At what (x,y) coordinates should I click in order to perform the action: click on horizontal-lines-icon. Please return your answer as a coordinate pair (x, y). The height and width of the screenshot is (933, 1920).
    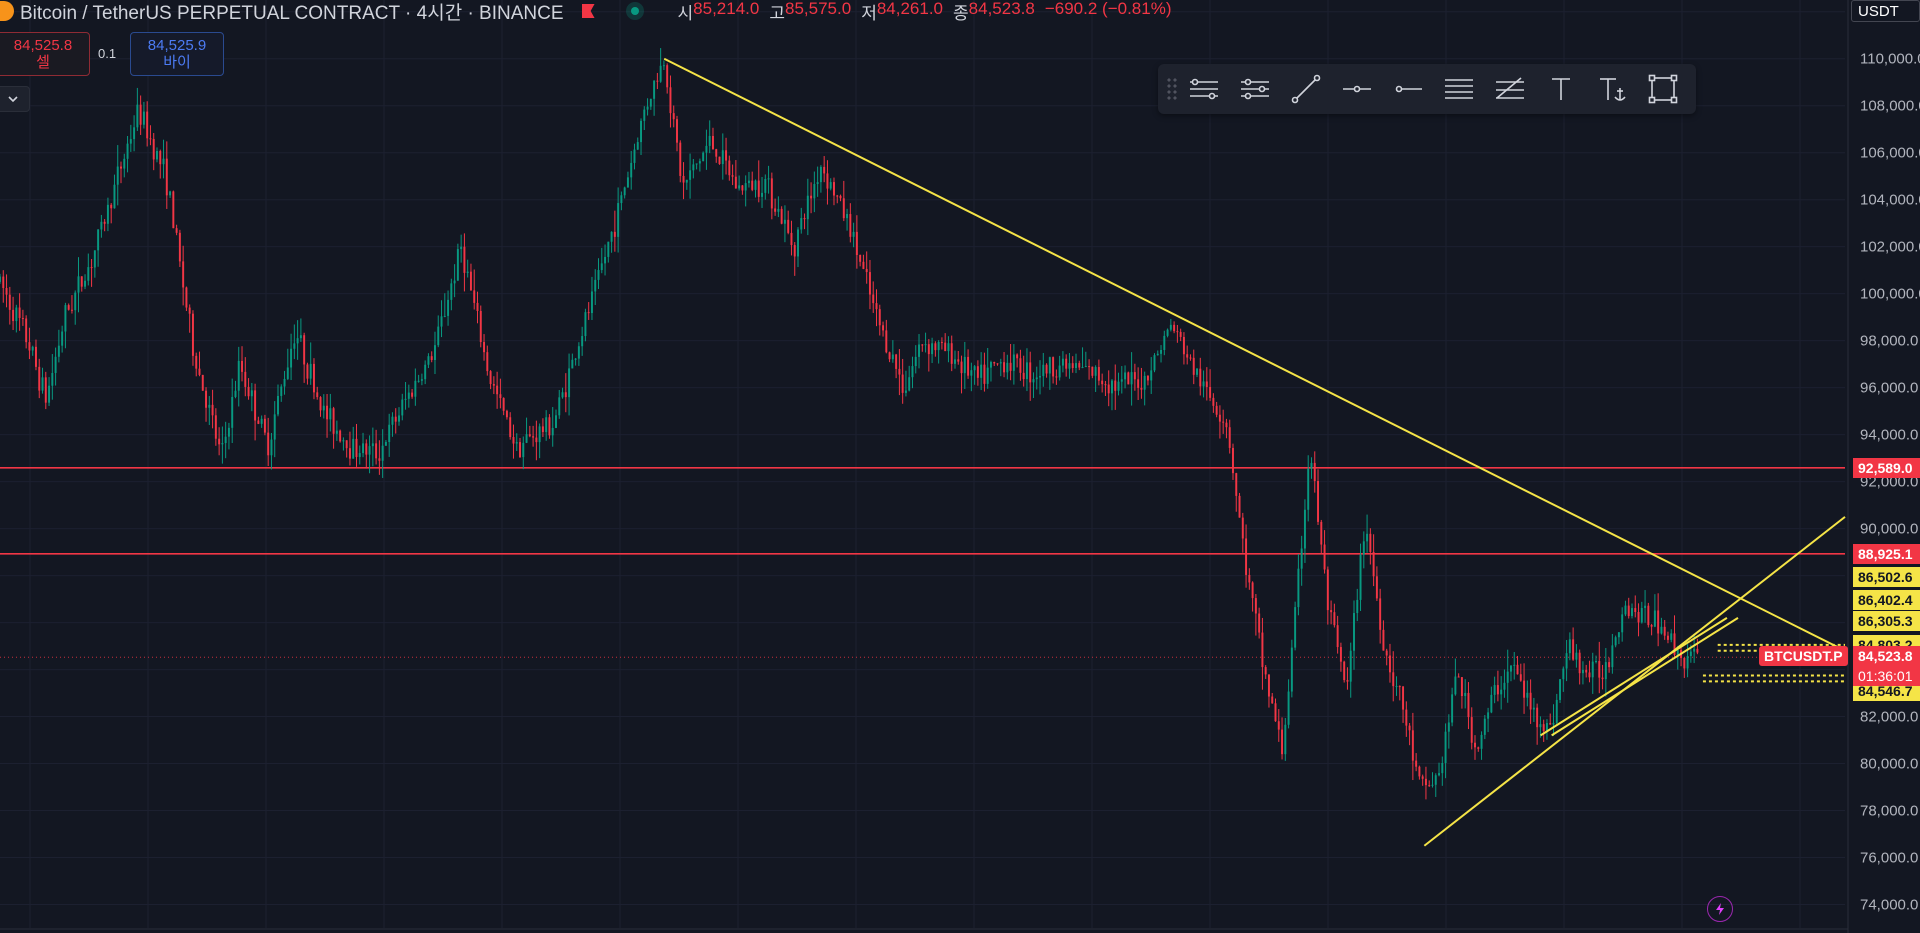
    Looking at the image, I should click on (1459, 89).